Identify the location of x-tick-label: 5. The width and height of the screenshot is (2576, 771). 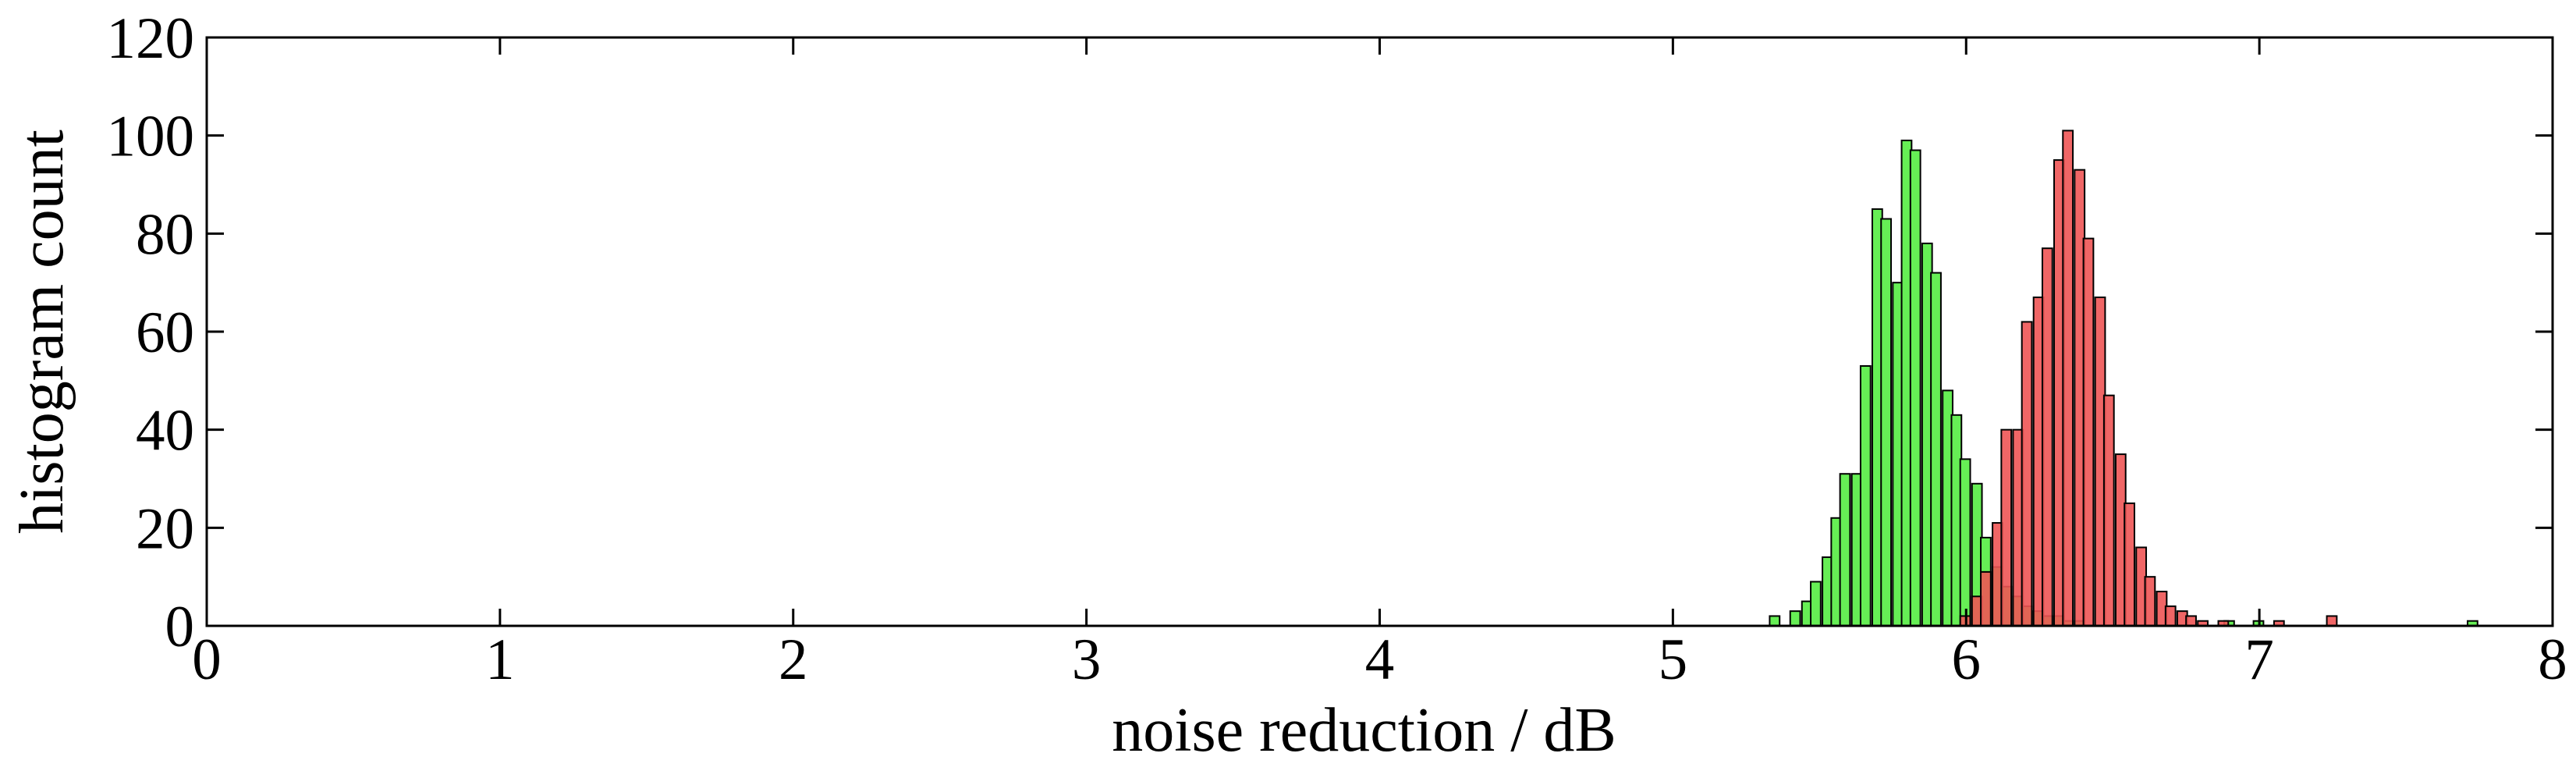
(1673, 659).